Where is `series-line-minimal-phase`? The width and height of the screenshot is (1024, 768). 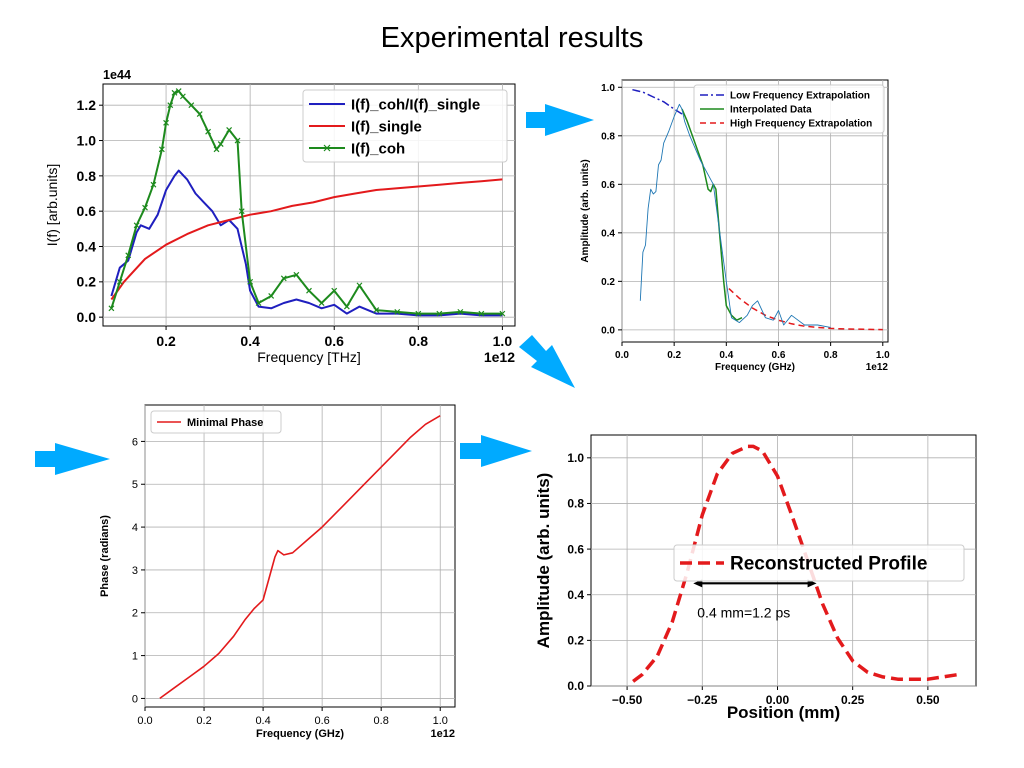 series-line-minimal-phase is located at coordinates (300, 557).